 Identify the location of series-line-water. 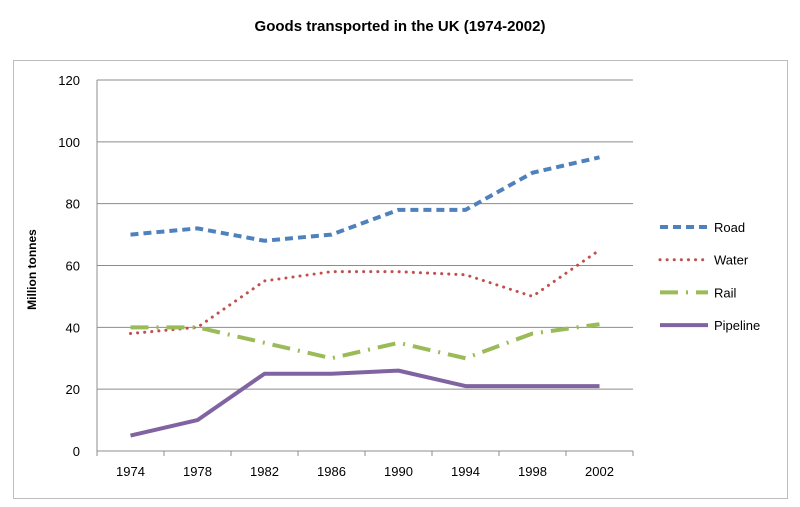
(365, 292).